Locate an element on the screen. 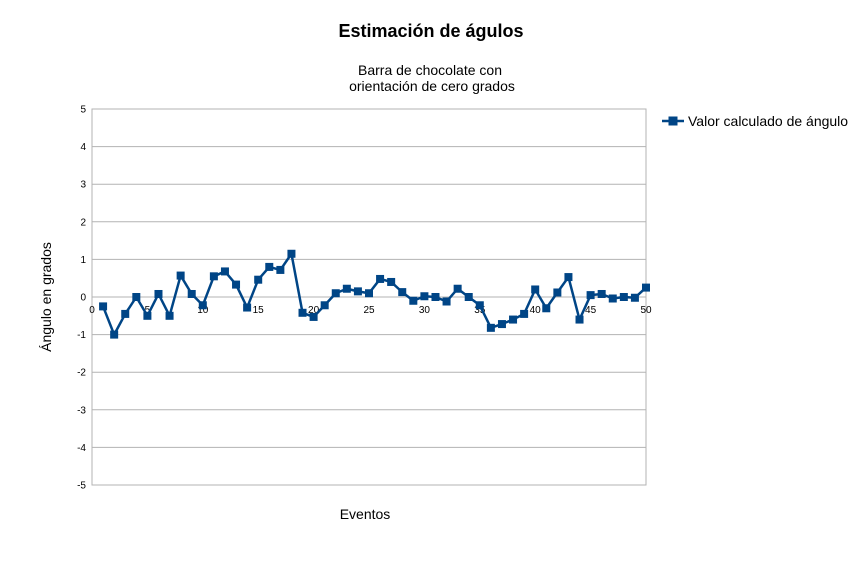 The width and height of the screenshot is (864, 576). x-tick-label: 10 is located at coordinates (203, 310).